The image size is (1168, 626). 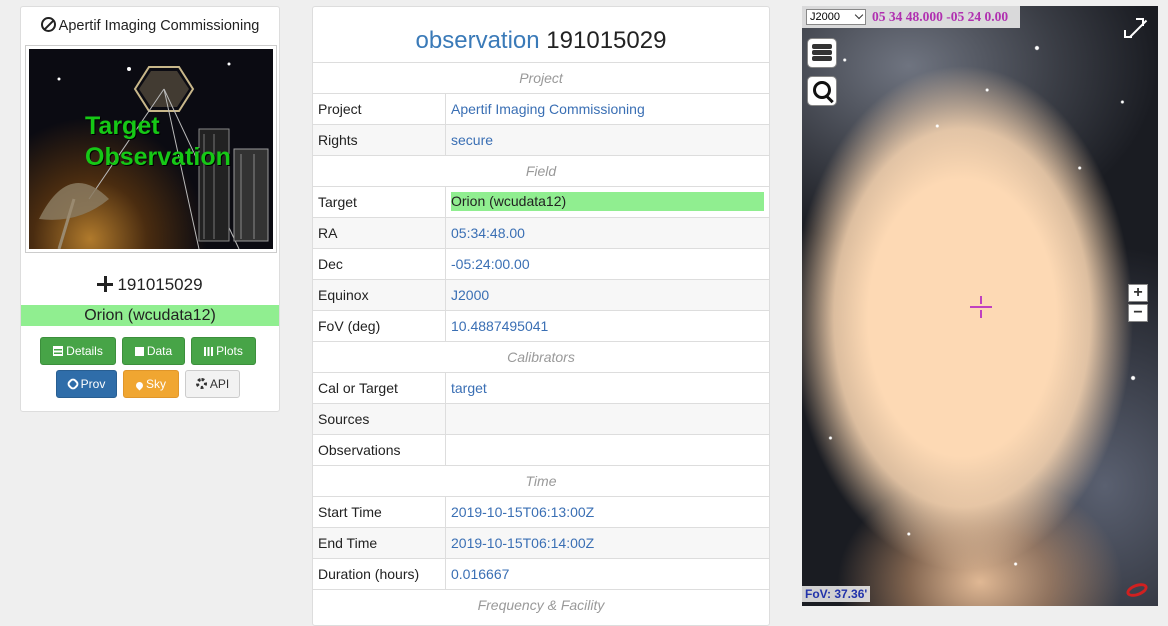 What do you see at coordinates (541, 139) in the screenshot?
I see `table-row: Rights secure` at bounding box center [541, 139].